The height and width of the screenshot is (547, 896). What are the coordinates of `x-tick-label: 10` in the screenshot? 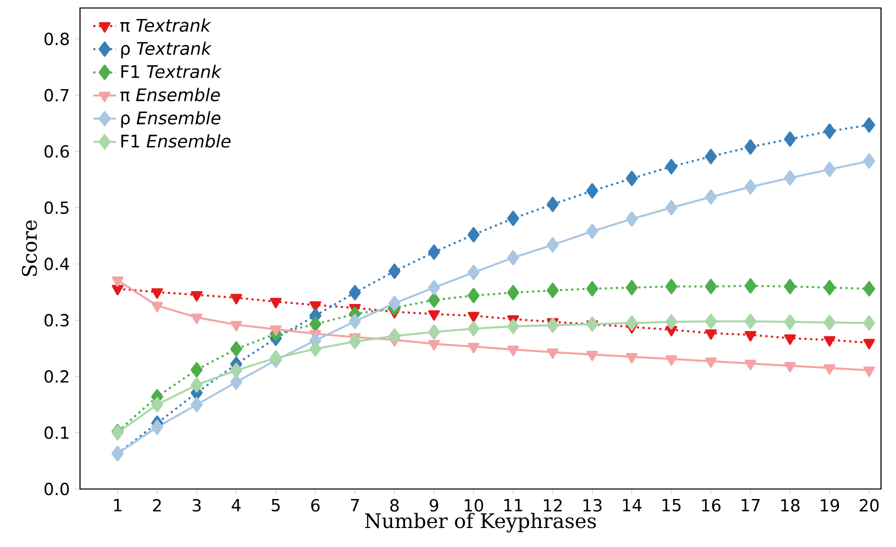 It's located at (474, 505).